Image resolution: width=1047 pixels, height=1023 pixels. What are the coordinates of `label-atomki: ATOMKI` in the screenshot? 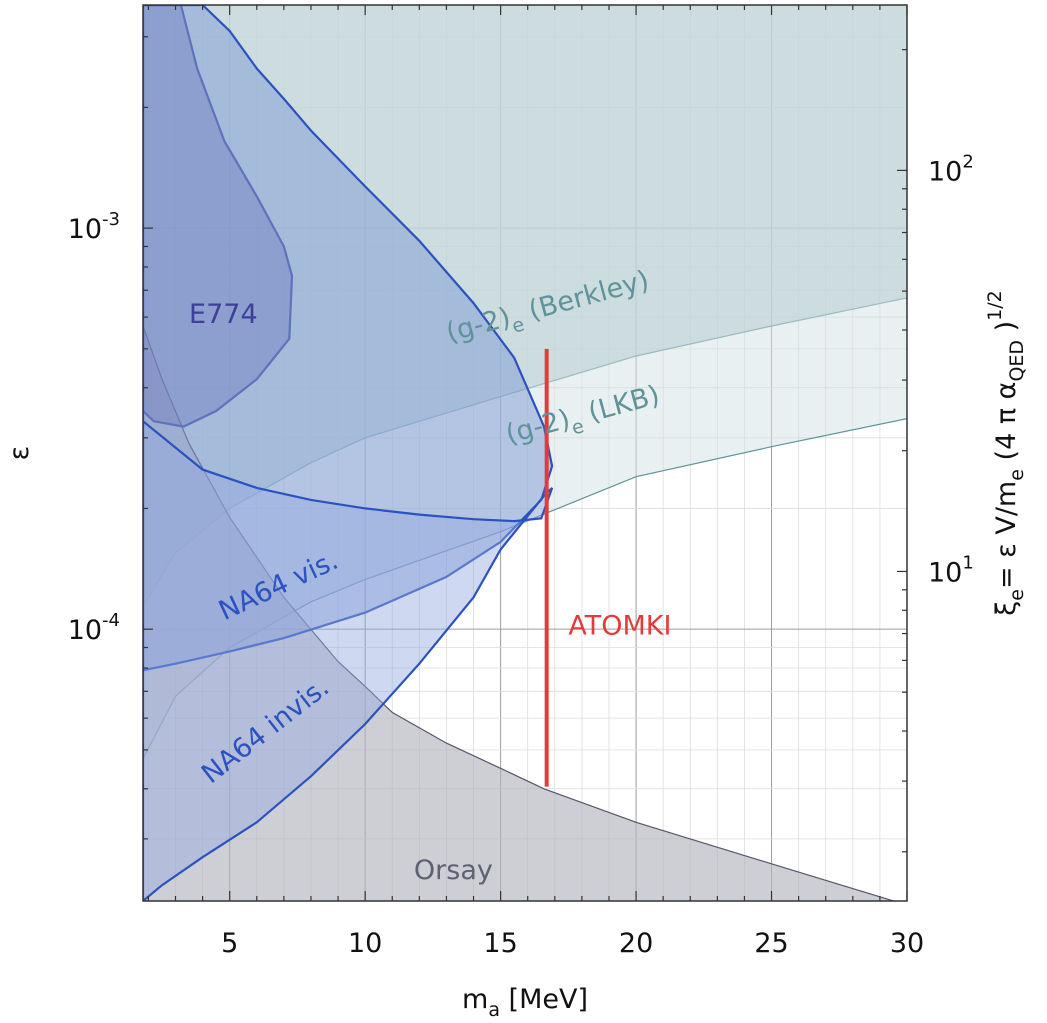 It's located at (619, 625).